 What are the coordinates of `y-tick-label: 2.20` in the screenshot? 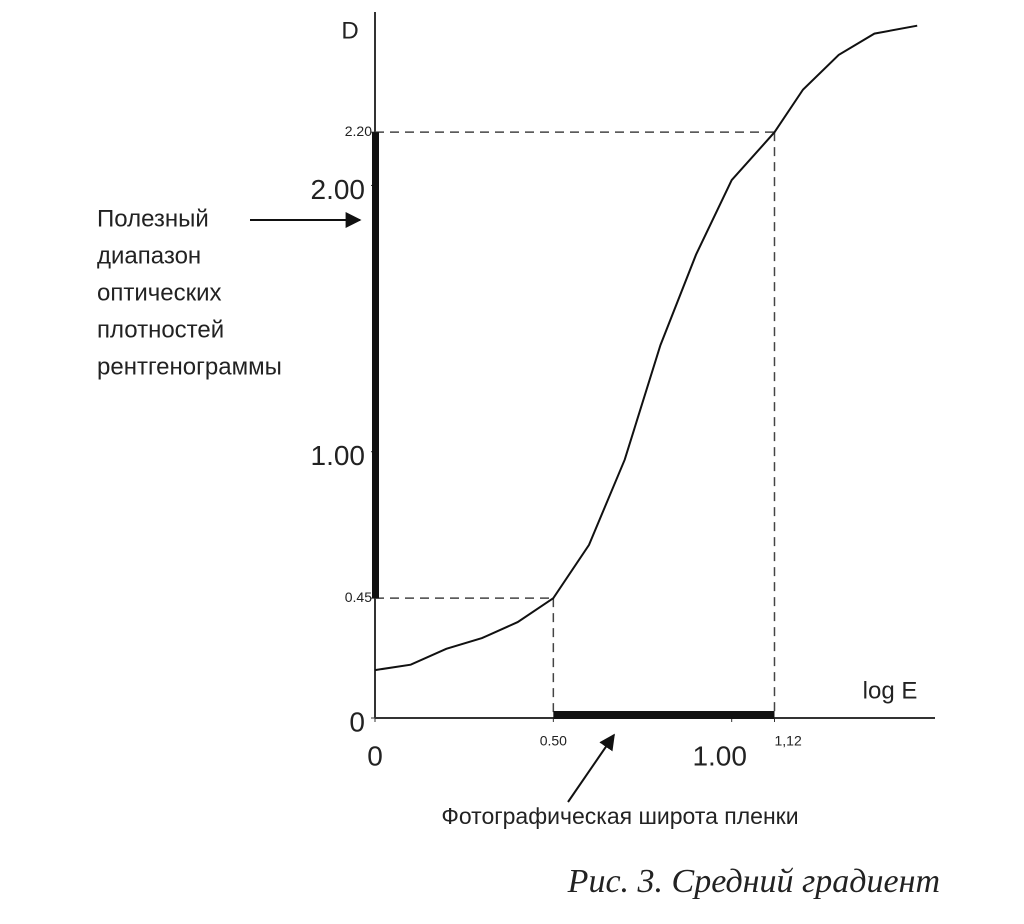 It's located at (358, 131).